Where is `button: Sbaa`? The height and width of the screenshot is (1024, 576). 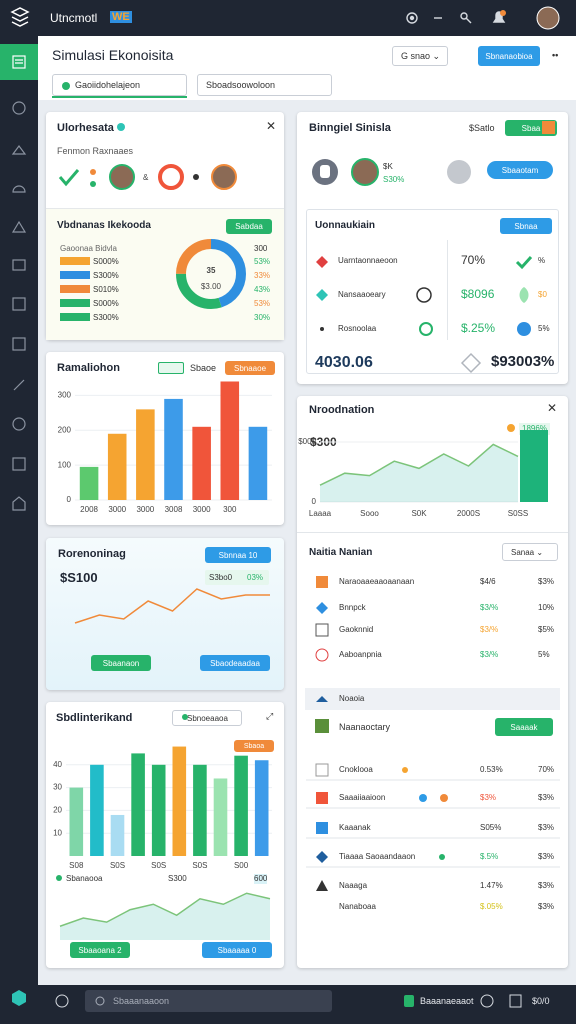 button: Sbaa is located at coordinates (531, 128).